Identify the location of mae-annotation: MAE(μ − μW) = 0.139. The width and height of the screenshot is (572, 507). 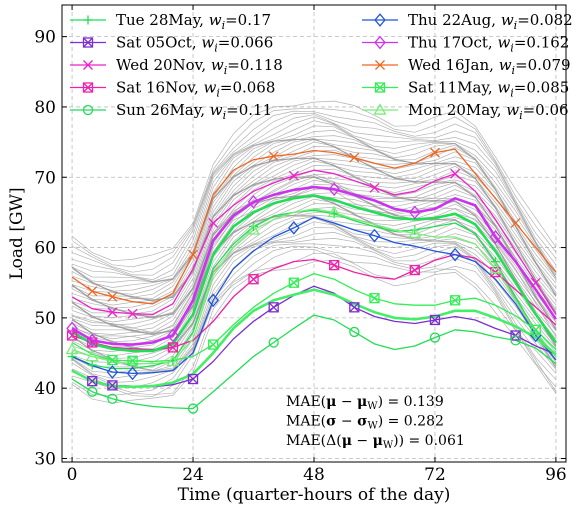
(365, 403).